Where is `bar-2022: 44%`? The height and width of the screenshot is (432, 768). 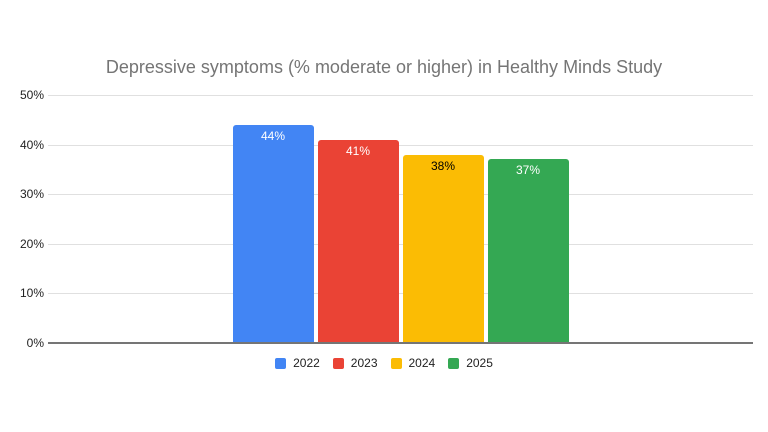 bar-2022: 44% is located at coordinates (273, 233).